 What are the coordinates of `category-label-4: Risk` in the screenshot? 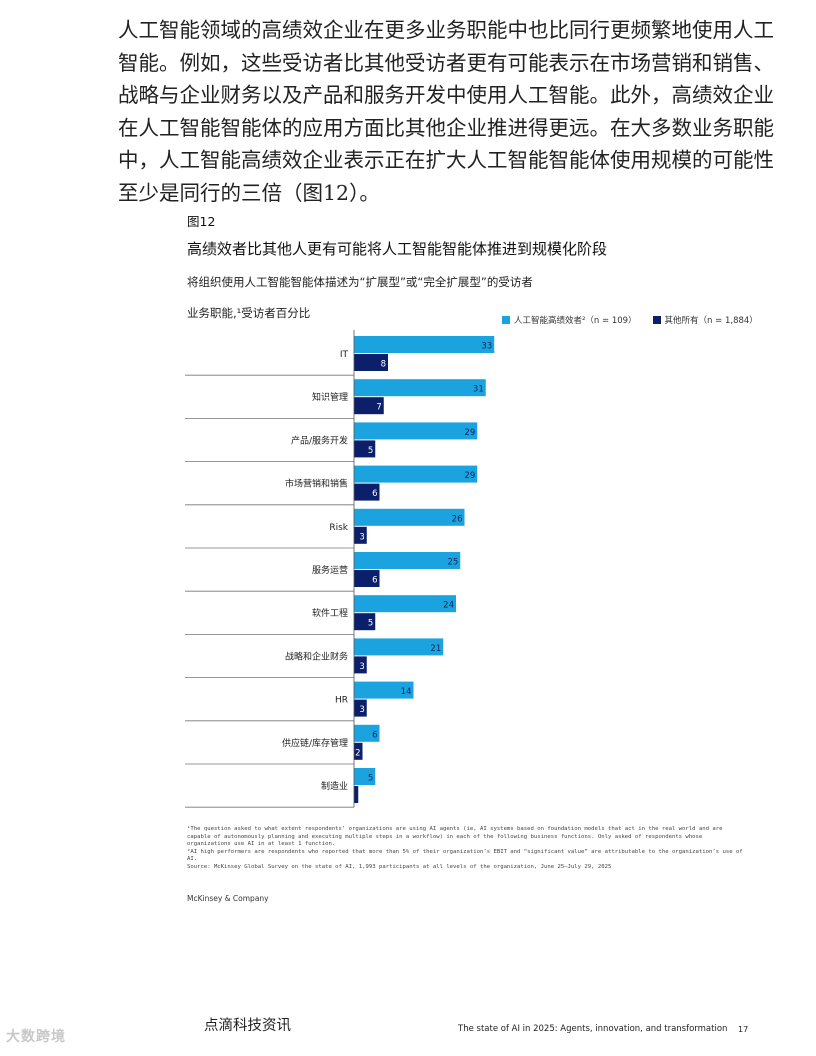 It's located at (338, 528).